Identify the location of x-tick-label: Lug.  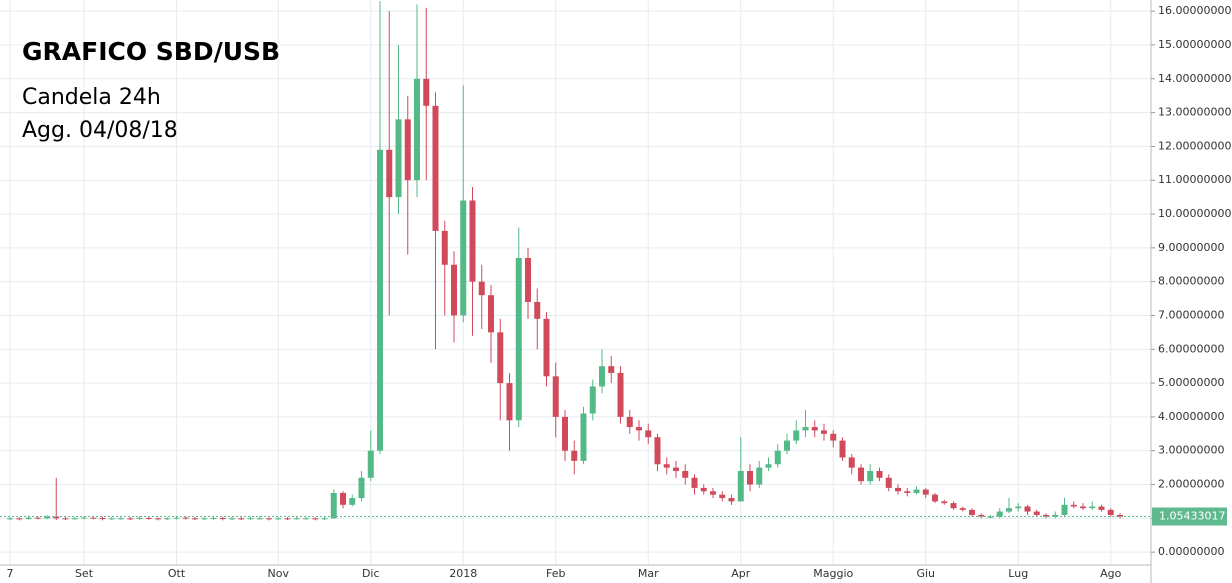
(1018, 573).